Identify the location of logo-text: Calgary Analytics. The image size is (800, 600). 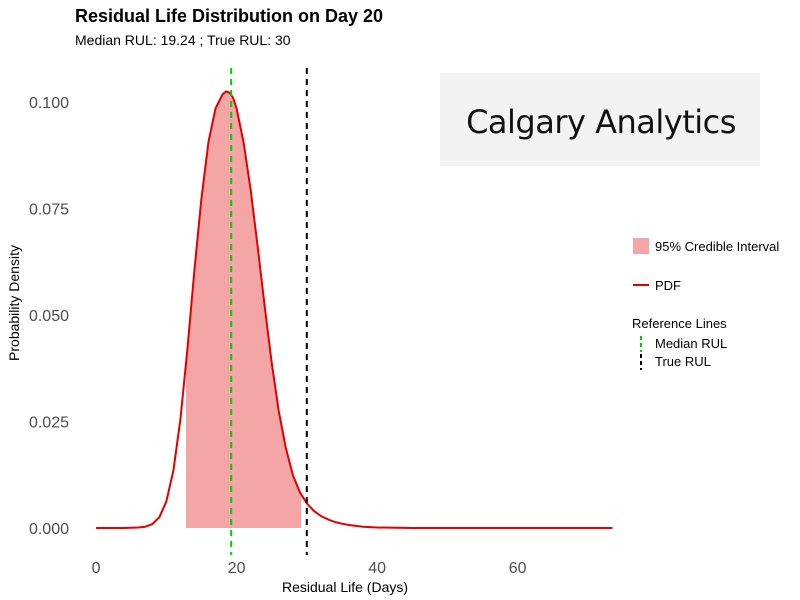
(601, 122).